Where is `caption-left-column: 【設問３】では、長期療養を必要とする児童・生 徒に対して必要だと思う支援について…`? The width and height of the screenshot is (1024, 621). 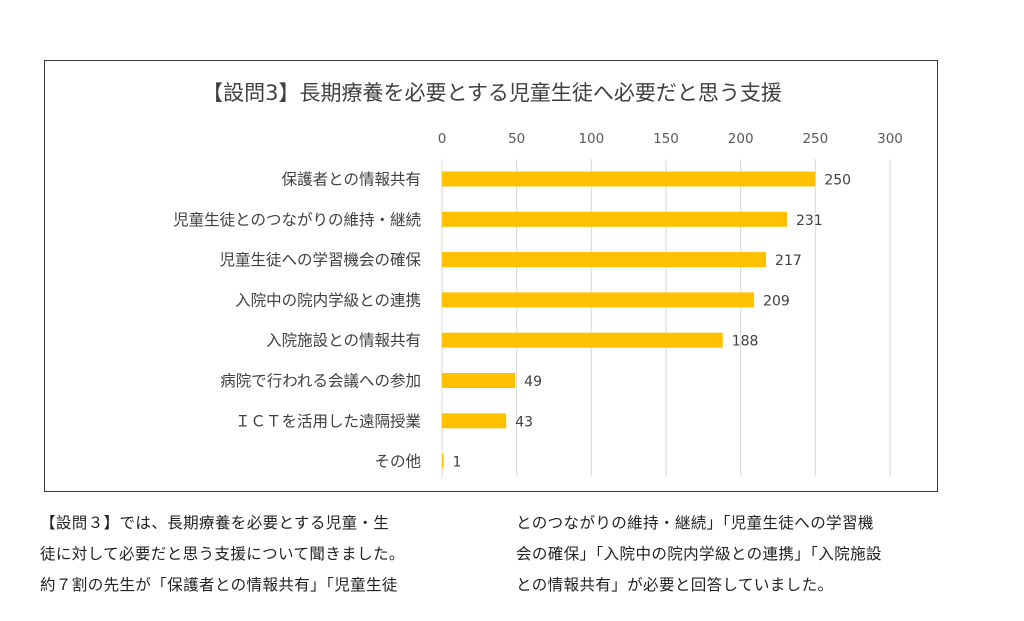
caption-left-column: 【設問３】では、長期療養を必要とする児童・生 徒に対して必要だと思う支援について… is located at coordinates (222, 554).